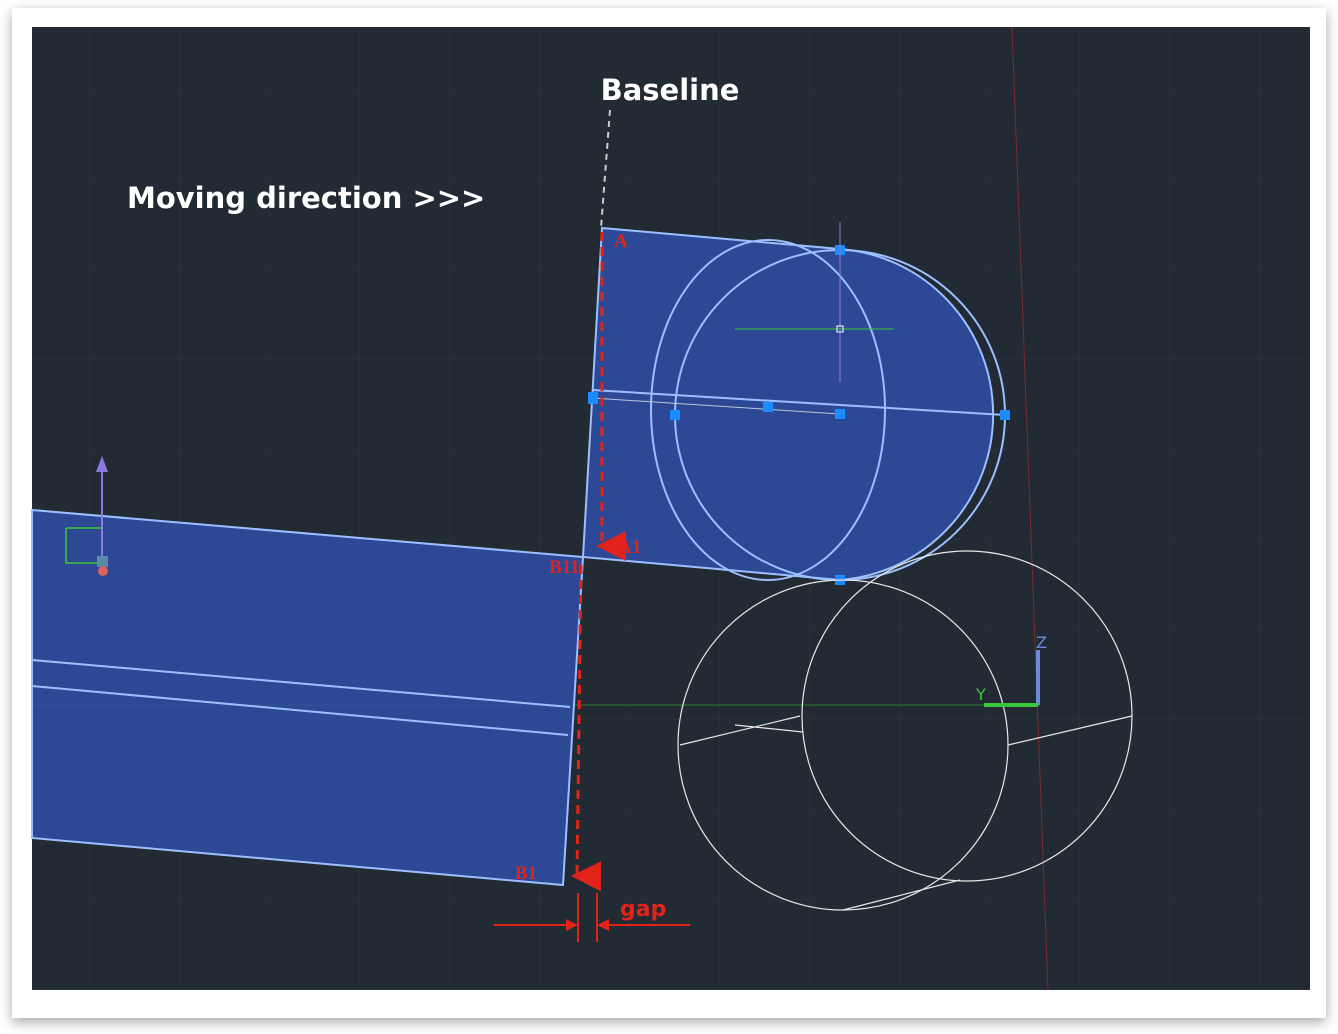 The height and width of the screenshot is (1034, 1338). I want to click on axis-label: Y, so click(980, 694).